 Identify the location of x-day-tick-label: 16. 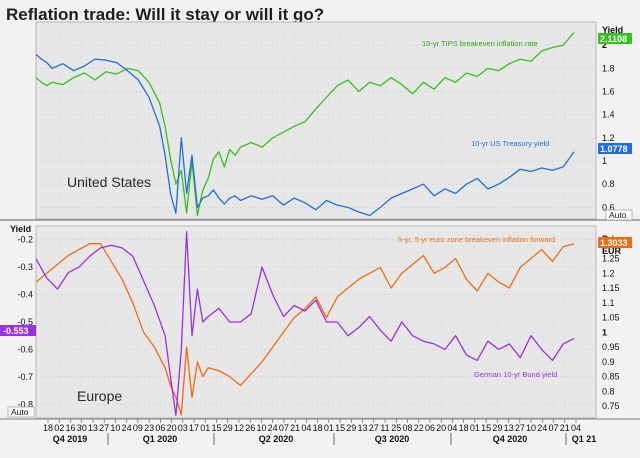
(70, 428).